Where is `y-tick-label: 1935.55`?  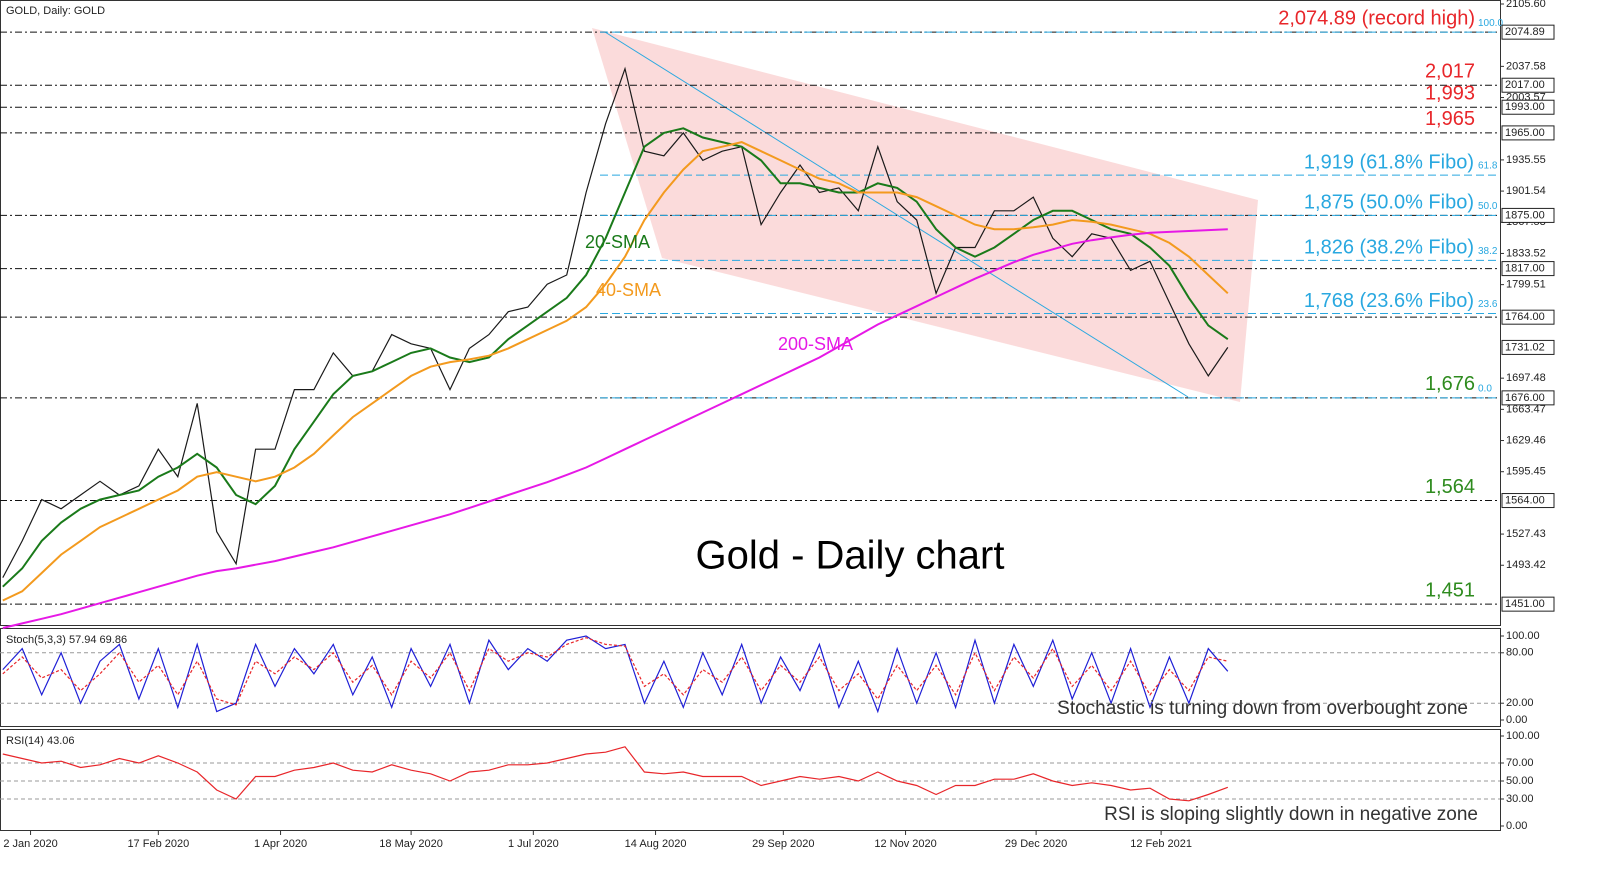 y-tick-label: 1935.55 is located at coordinates (1526, 160).